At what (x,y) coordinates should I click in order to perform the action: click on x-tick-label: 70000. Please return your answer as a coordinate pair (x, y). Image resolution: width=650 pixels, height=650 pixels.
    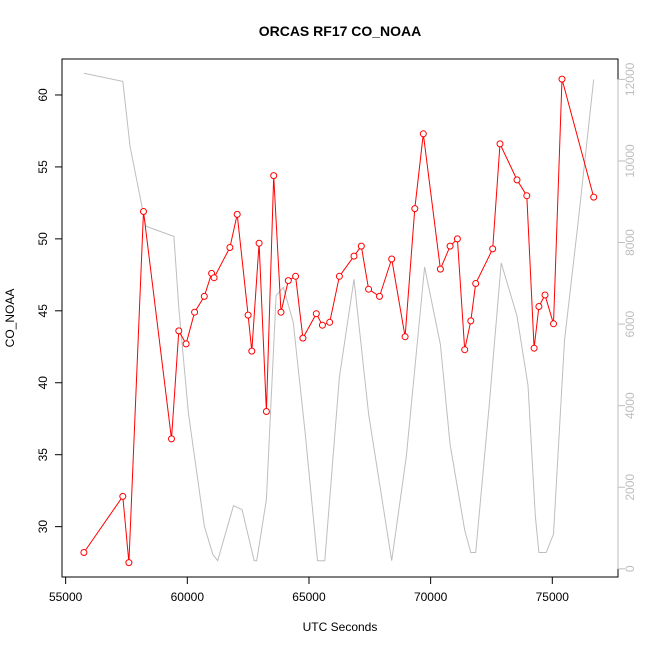
    Looking at the image, I should click on (431, 597).